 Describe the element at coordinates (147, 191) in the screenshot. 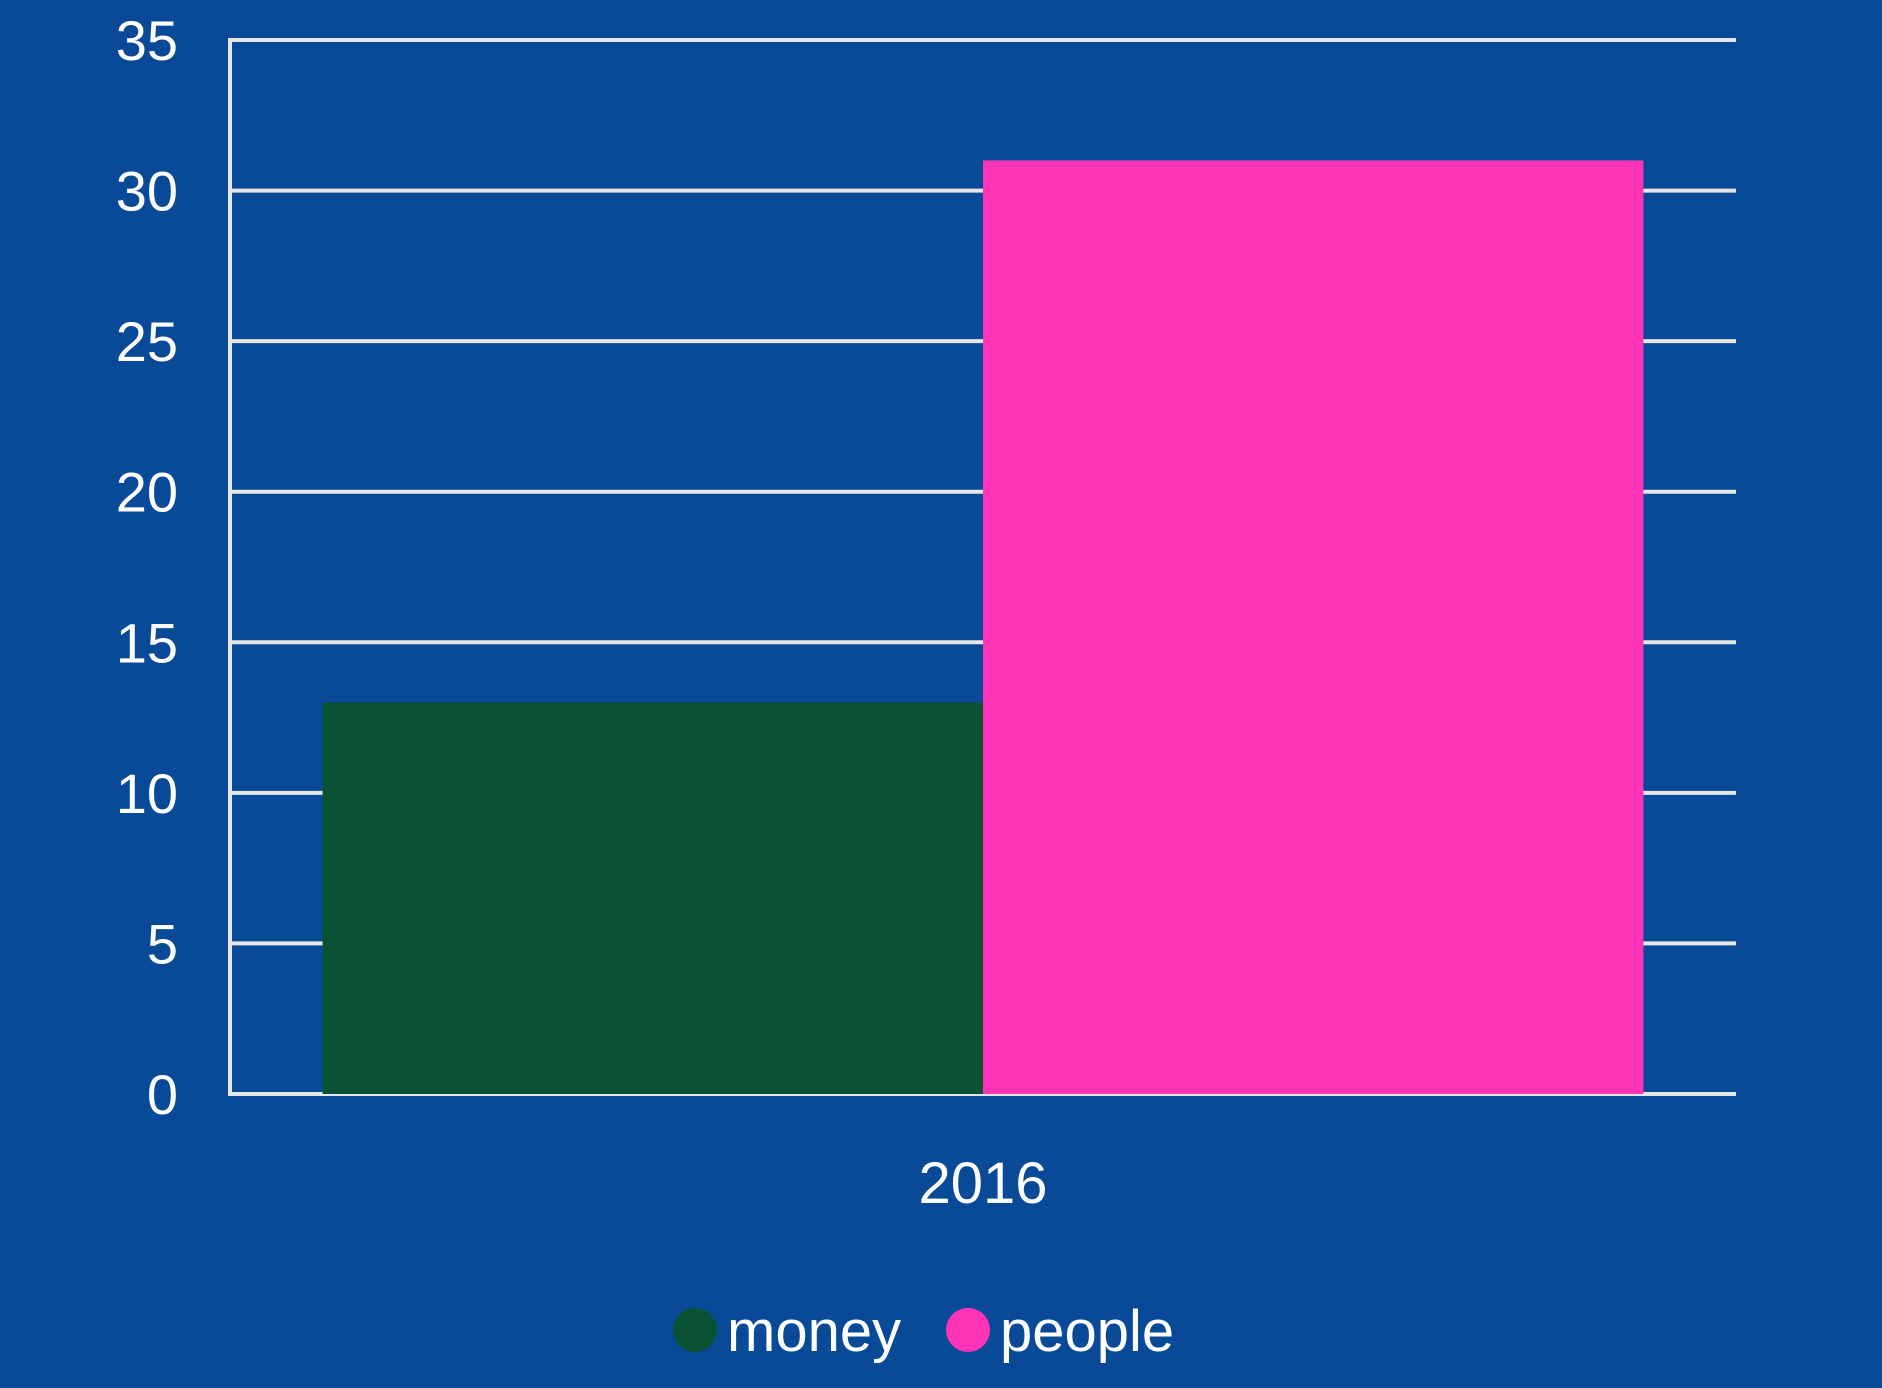

I see `y-tick-label: 30` at that location.